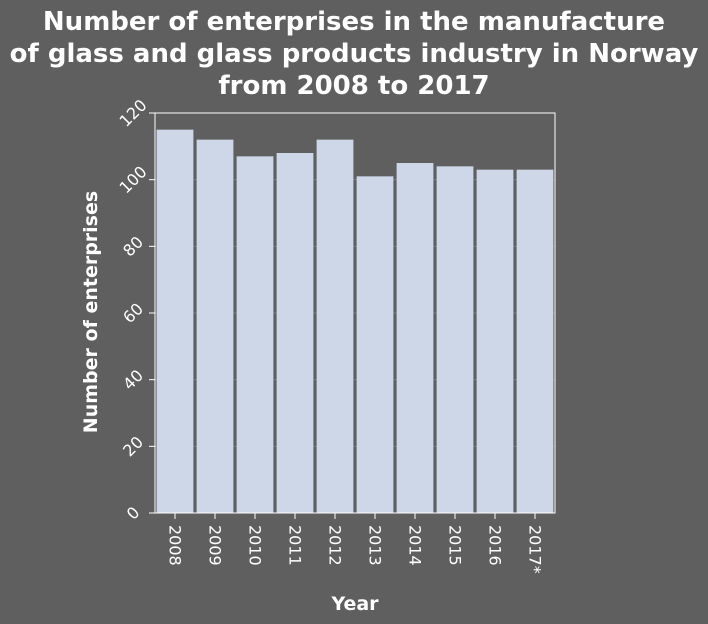 The width and height of the screenshot is (708, 624). What do you see at coordinates (415, 338) in the screenshot?
I see `bar-2014` at bounding box center [415, 338].